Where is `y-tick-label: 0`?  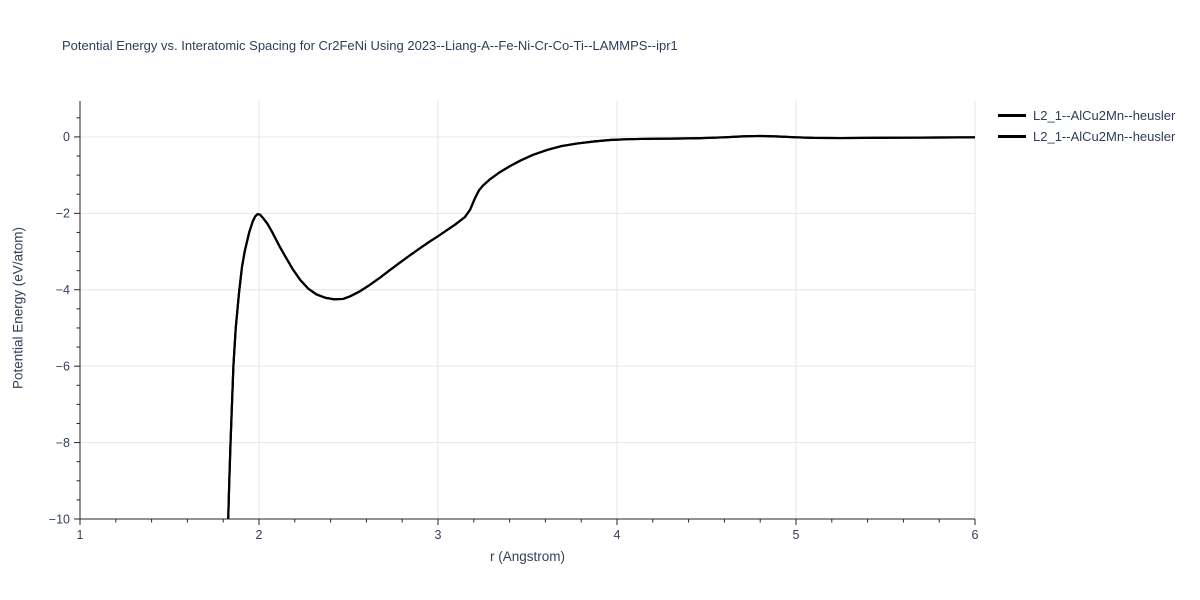
y-tick-label: 0 is located at coordinates (66, 137).